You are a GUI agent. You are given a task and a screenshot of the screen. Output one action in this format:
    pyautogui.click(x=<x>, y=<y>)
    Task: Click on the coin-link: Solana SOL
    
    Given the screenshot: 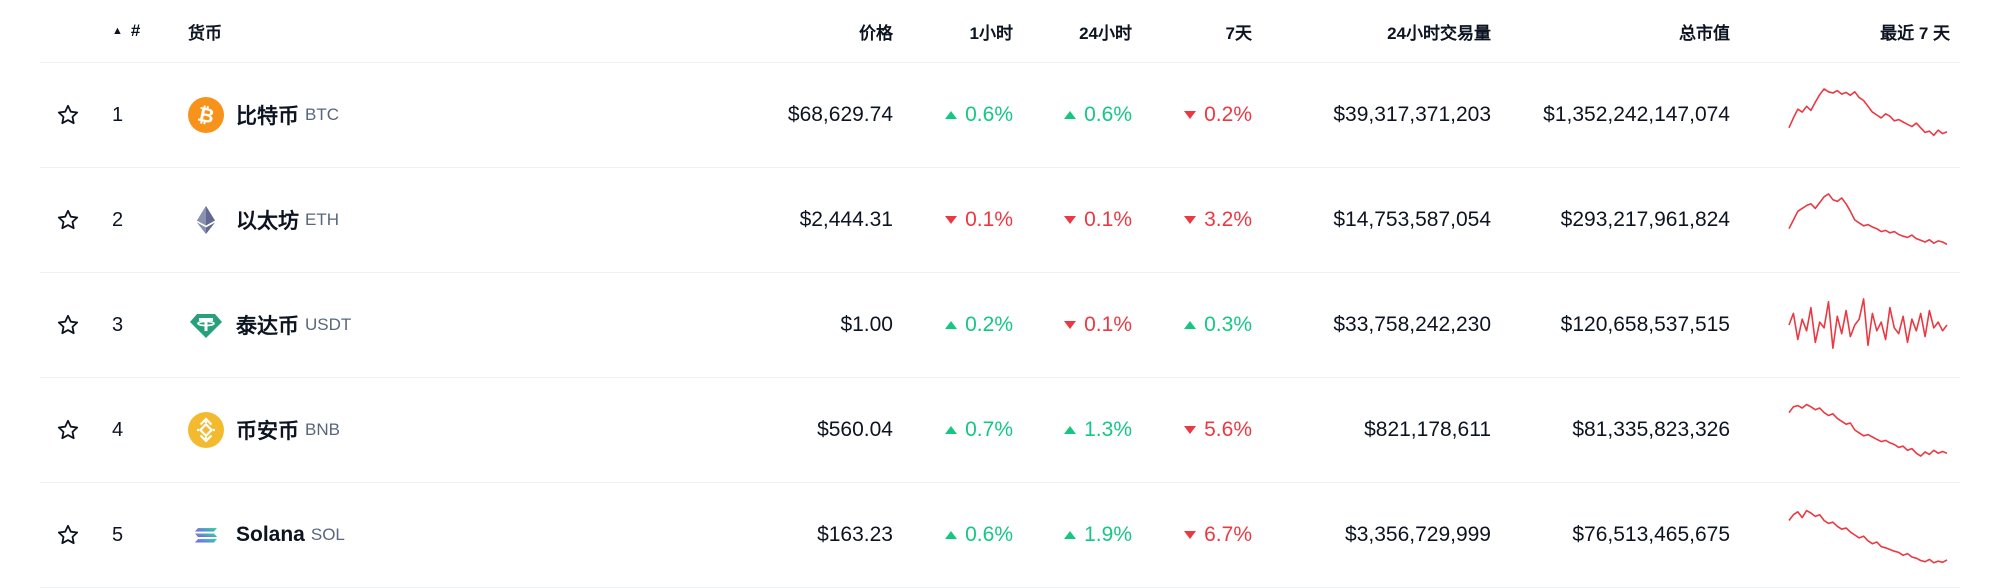 What is the action you would take?
    pyautogui.click(x=378, y=535)
    